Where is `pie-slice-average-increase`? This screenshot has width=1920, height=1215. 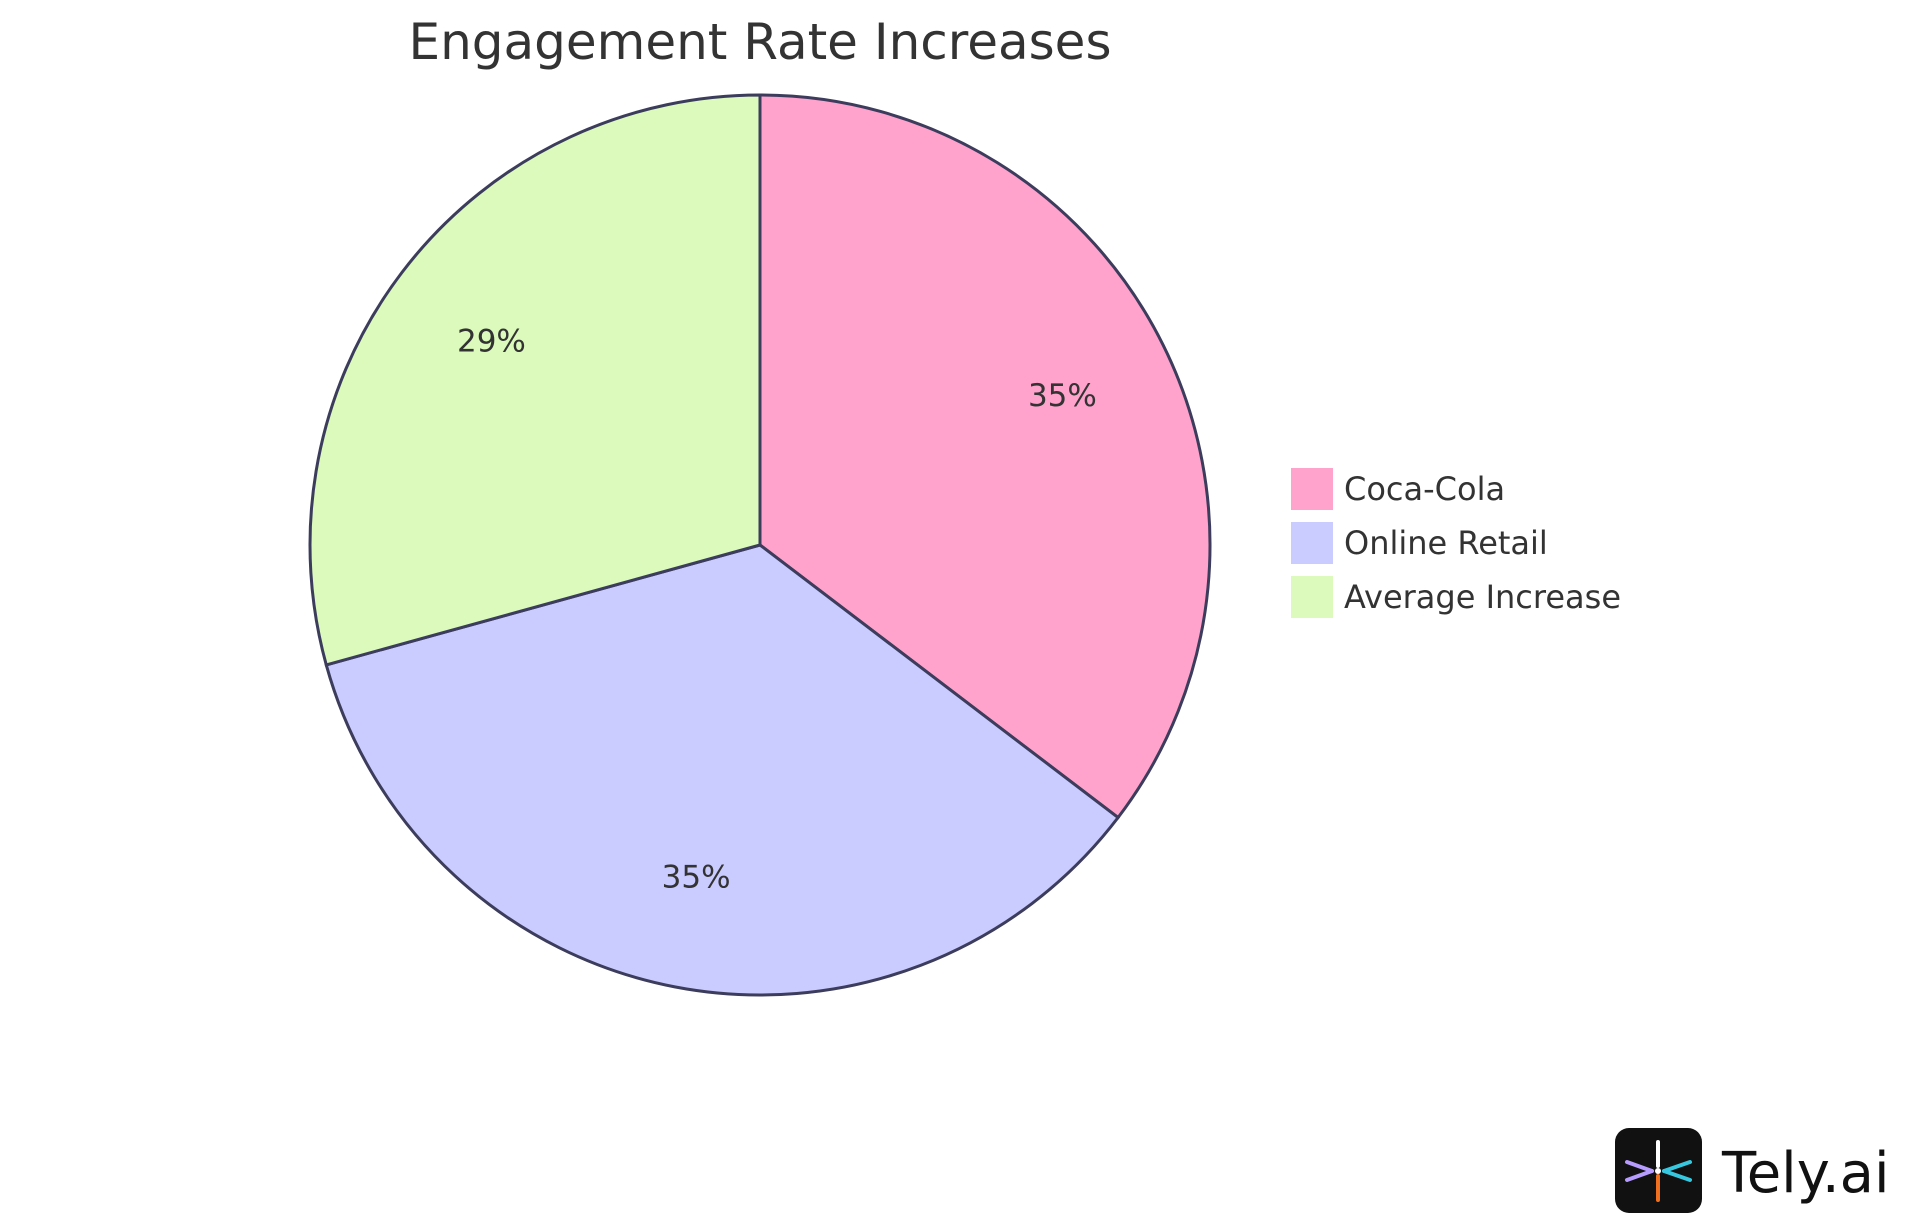 pie-slice-average-increase is located at coordinates (535, 380).